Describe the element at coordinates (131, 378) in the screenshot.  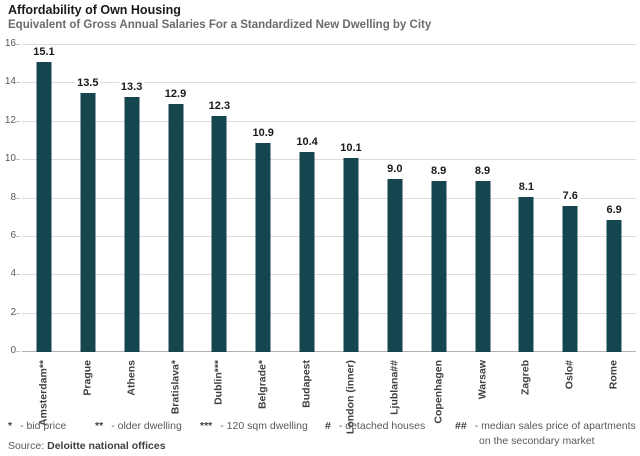
I see `x-tick-label: Athens` at that location.